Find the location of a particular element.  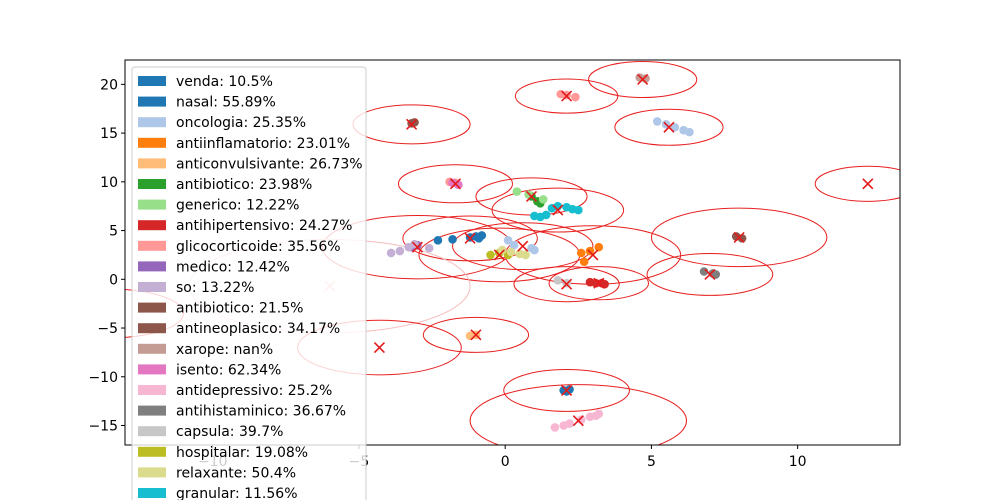

y-tick-label: −10 is located at coordinates (103, 378).